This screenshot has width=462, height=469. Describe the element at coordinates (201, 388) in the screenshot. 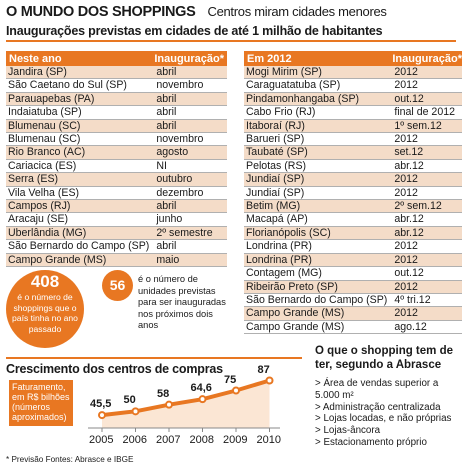

I see `data-label: 64,6` at that location.